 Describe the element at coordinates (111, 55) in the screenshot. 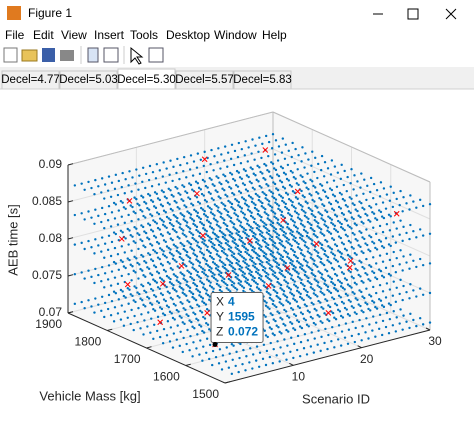

I see `legend-icon` at that location.